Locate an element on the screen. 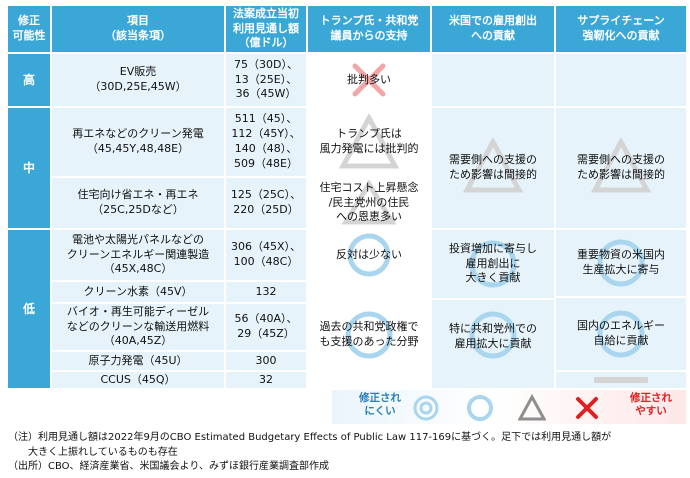 The image size is (690, 478). amount-text: 306（45X）、 100（48C） is located at coordinates (266, 254).